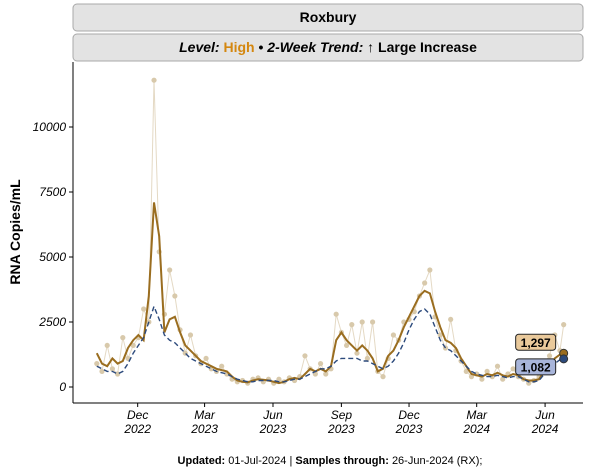  What do you see at coordinates (52, 192) in the screenshot?
I see `y-tick-label: 7500` at bounding box center [52, 192].